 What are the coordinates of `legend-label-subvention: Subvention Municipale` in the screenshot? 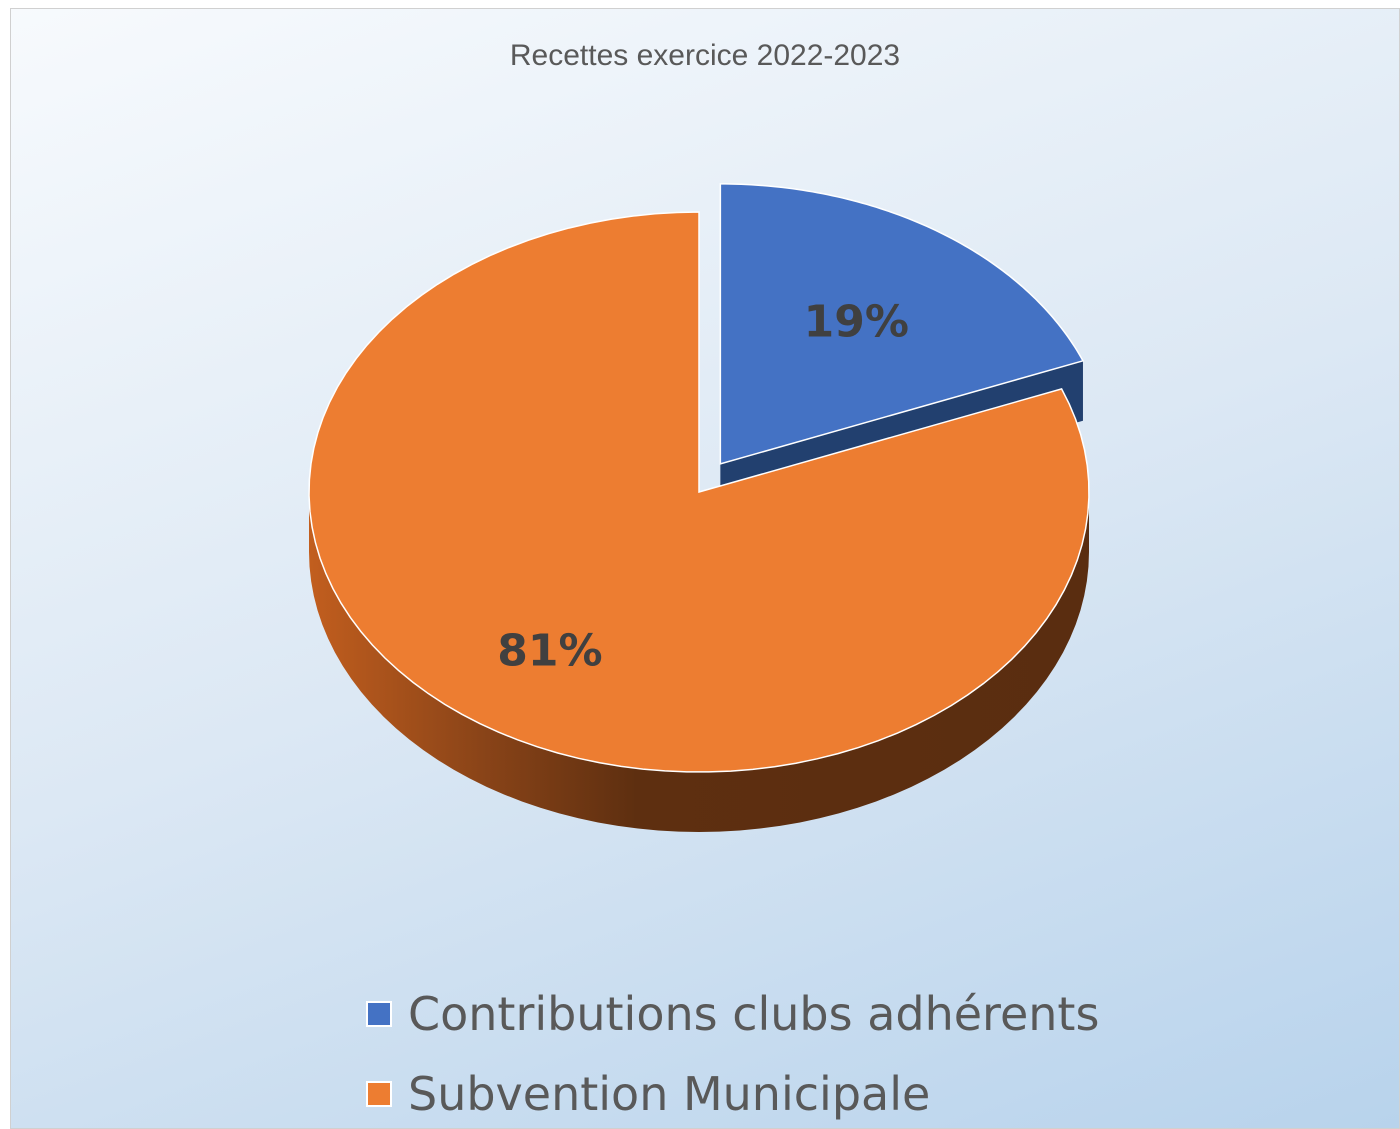 It's located at (669, 1094).